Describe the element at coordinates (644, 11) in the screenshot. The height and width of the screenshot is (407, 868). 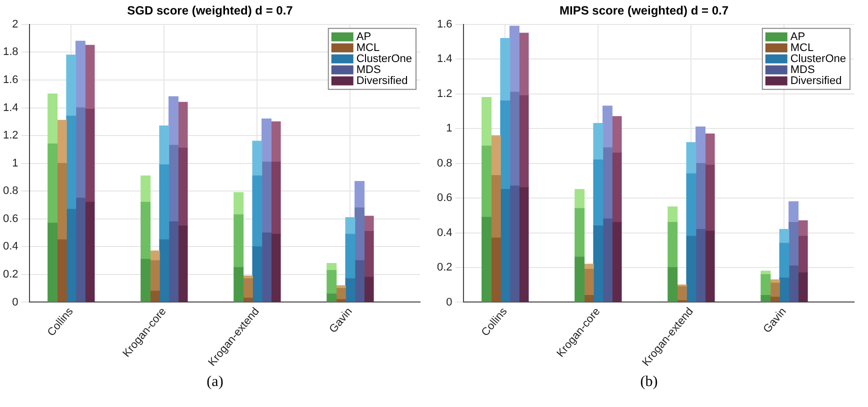
I see `chart-title: MIPS score (weighted) d = 0.7` at that location.